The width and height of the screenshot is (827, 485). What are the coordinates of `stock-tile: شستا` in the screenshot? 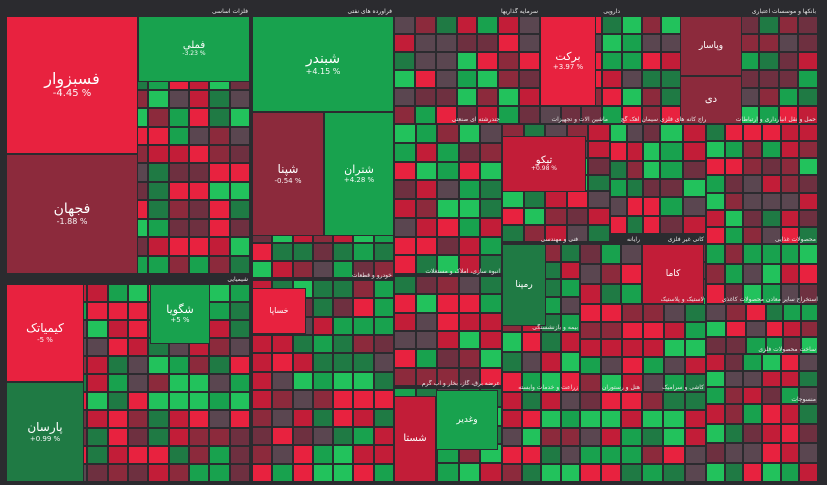 It's located at (415, 439).